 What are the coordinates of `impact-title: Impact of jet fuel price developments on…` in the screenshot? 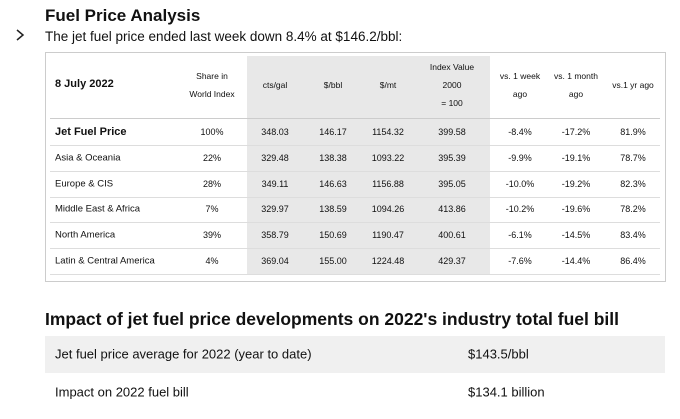 It's located at (332, 319).